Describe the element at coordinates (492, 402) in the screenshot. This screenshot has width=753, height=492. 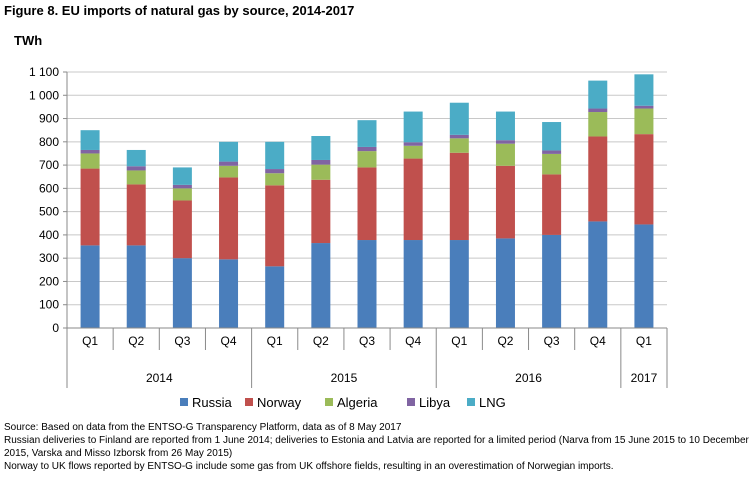
I see `legend-label-lng: LNG` at that location.